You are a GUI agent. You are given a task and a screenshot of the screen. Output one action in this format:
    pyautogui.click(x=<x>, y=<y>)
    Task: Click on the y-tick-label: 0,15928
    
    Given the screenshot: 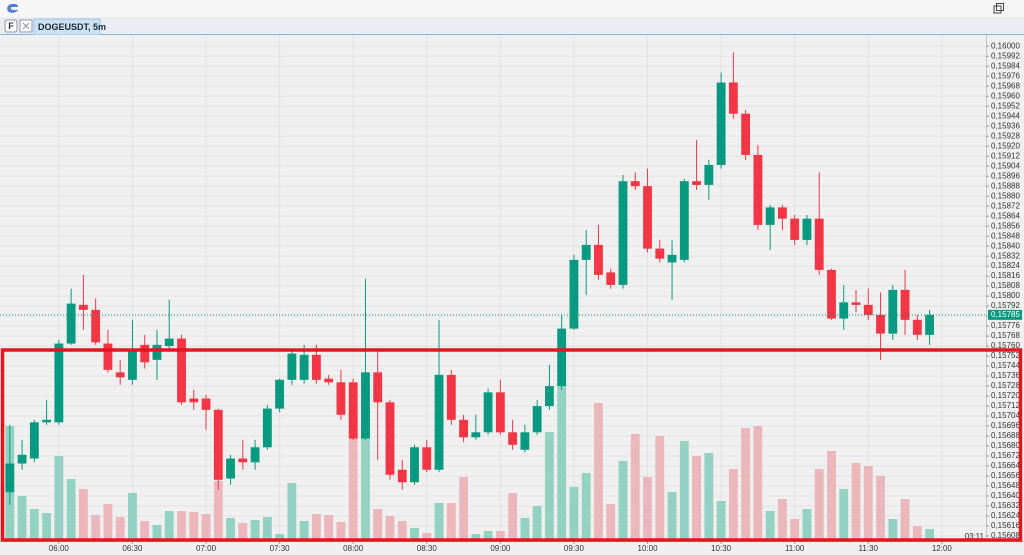 What is the action you would take?
    pyautogui.click(x=1005, y=135)
    